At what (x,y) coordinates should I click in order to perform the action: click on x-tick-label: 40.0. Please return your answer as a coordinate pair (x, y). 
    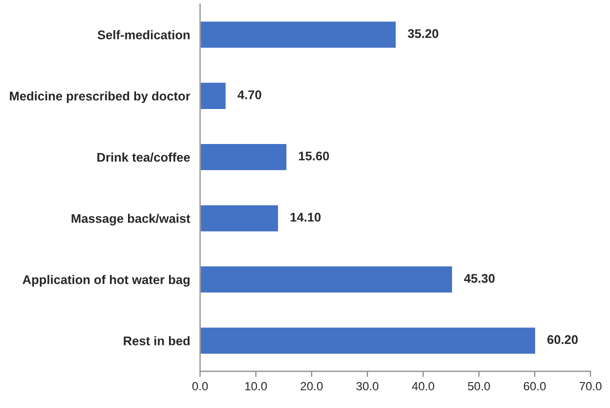
    Looking at the image, I should click on (423, 386).